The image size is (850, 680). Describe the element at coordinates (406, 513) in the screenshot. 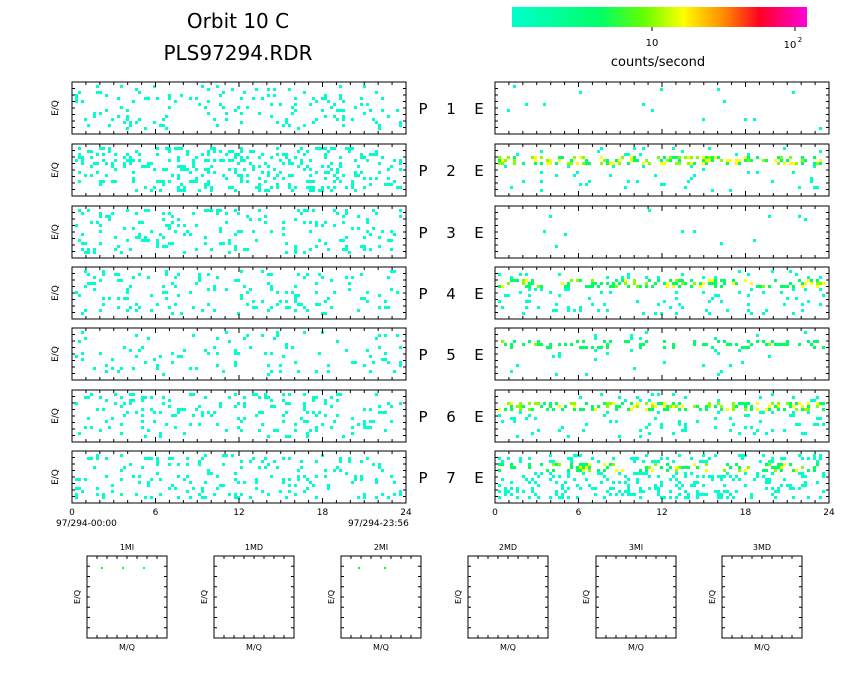

I see `x-tick-label-left: 24` at that location.